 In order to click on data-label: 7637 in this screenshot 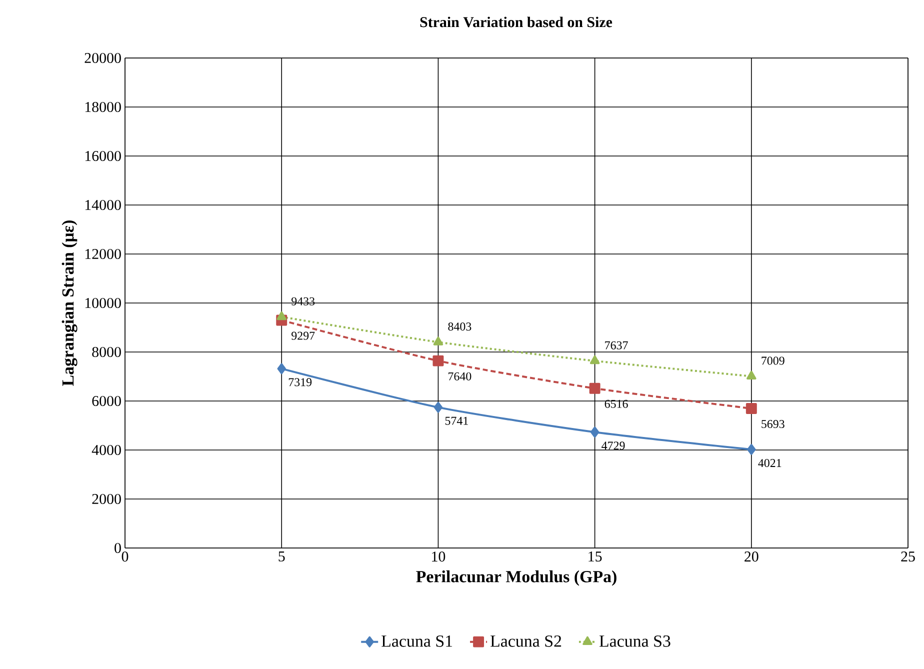, I will do `click(616, 345)`.